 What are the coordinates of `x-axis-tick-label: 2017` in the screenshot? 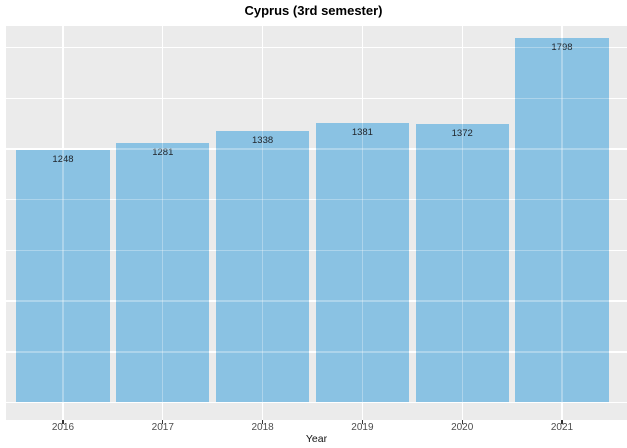 It's located at (162, 427).